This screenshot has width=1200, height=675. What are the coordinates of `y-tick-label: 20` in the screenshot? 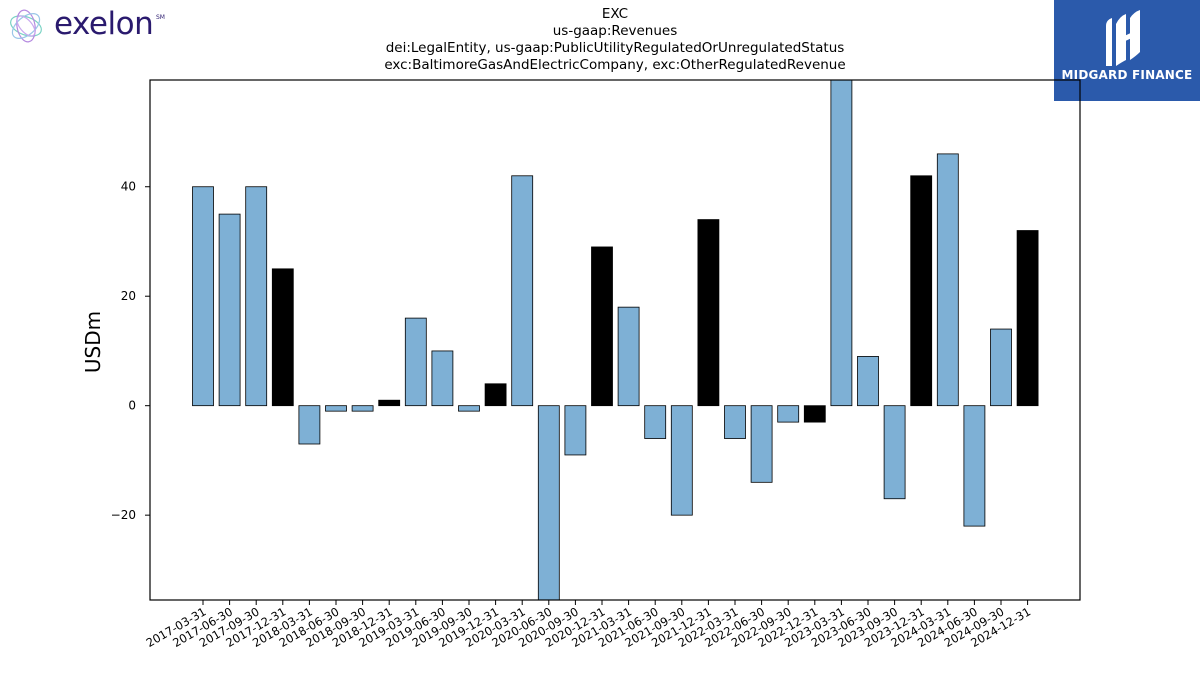 It's located at (128, 296).